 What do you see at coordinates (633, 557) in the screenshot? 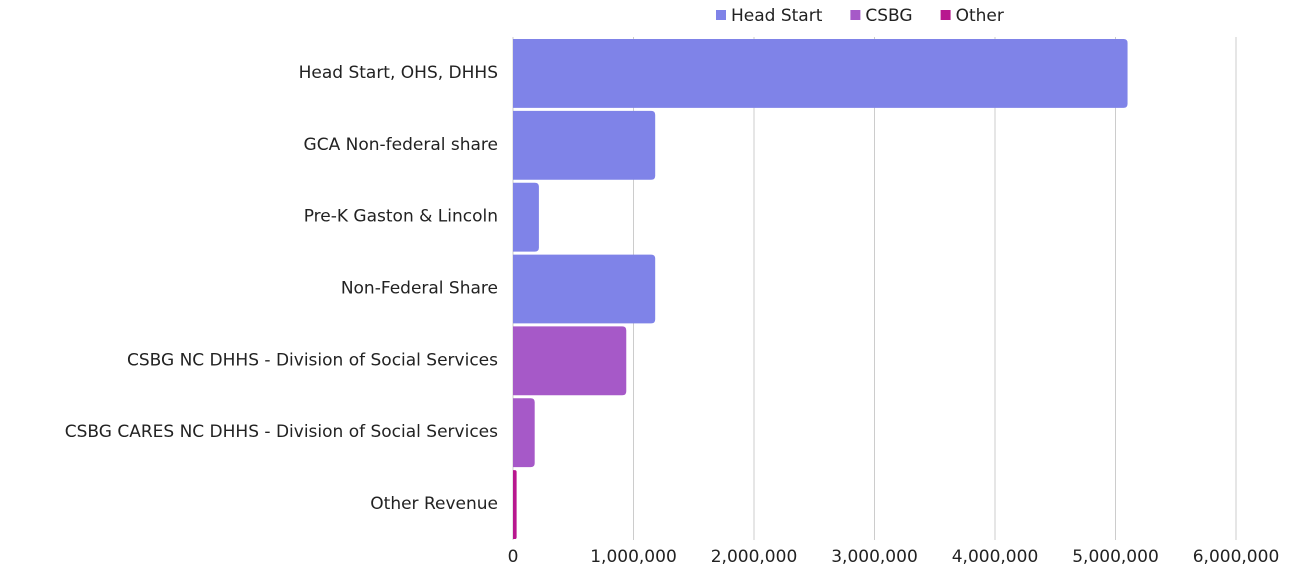
I see `x-tick-label: 1,000,000` at bounding box center [633, 557].